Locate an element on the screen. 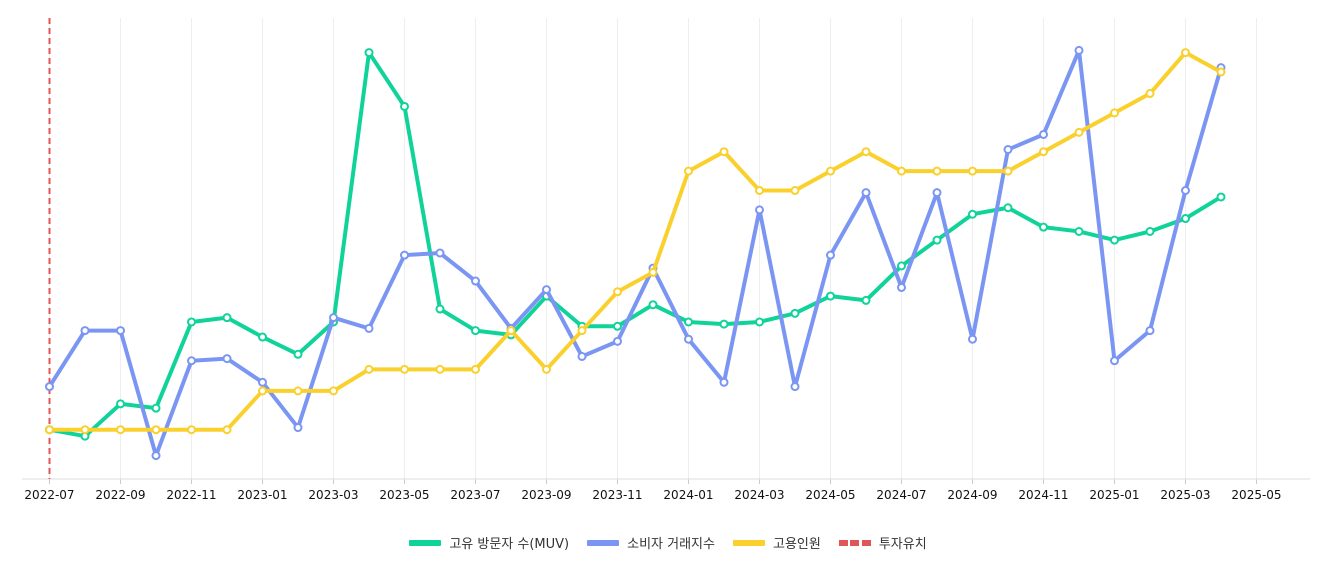 This screenshot has width=1336, height=569. legend-label-muv: 고유 방문자 수(MUV) is located at coordinates (509, 544).